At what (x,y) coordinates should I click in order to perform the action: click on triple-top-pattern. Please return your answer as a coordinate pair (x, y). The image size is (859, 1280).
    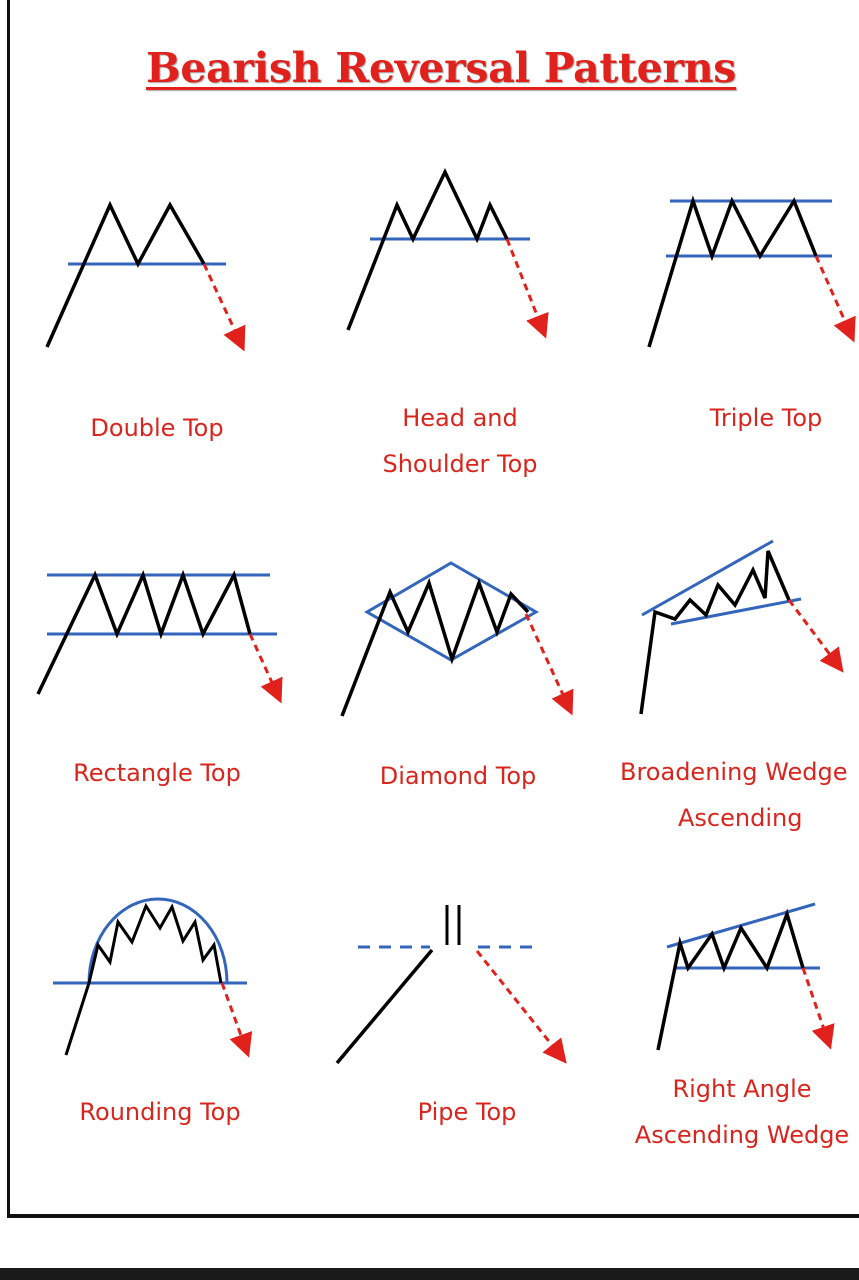
    Looking at the image, I should click on (751, 271).